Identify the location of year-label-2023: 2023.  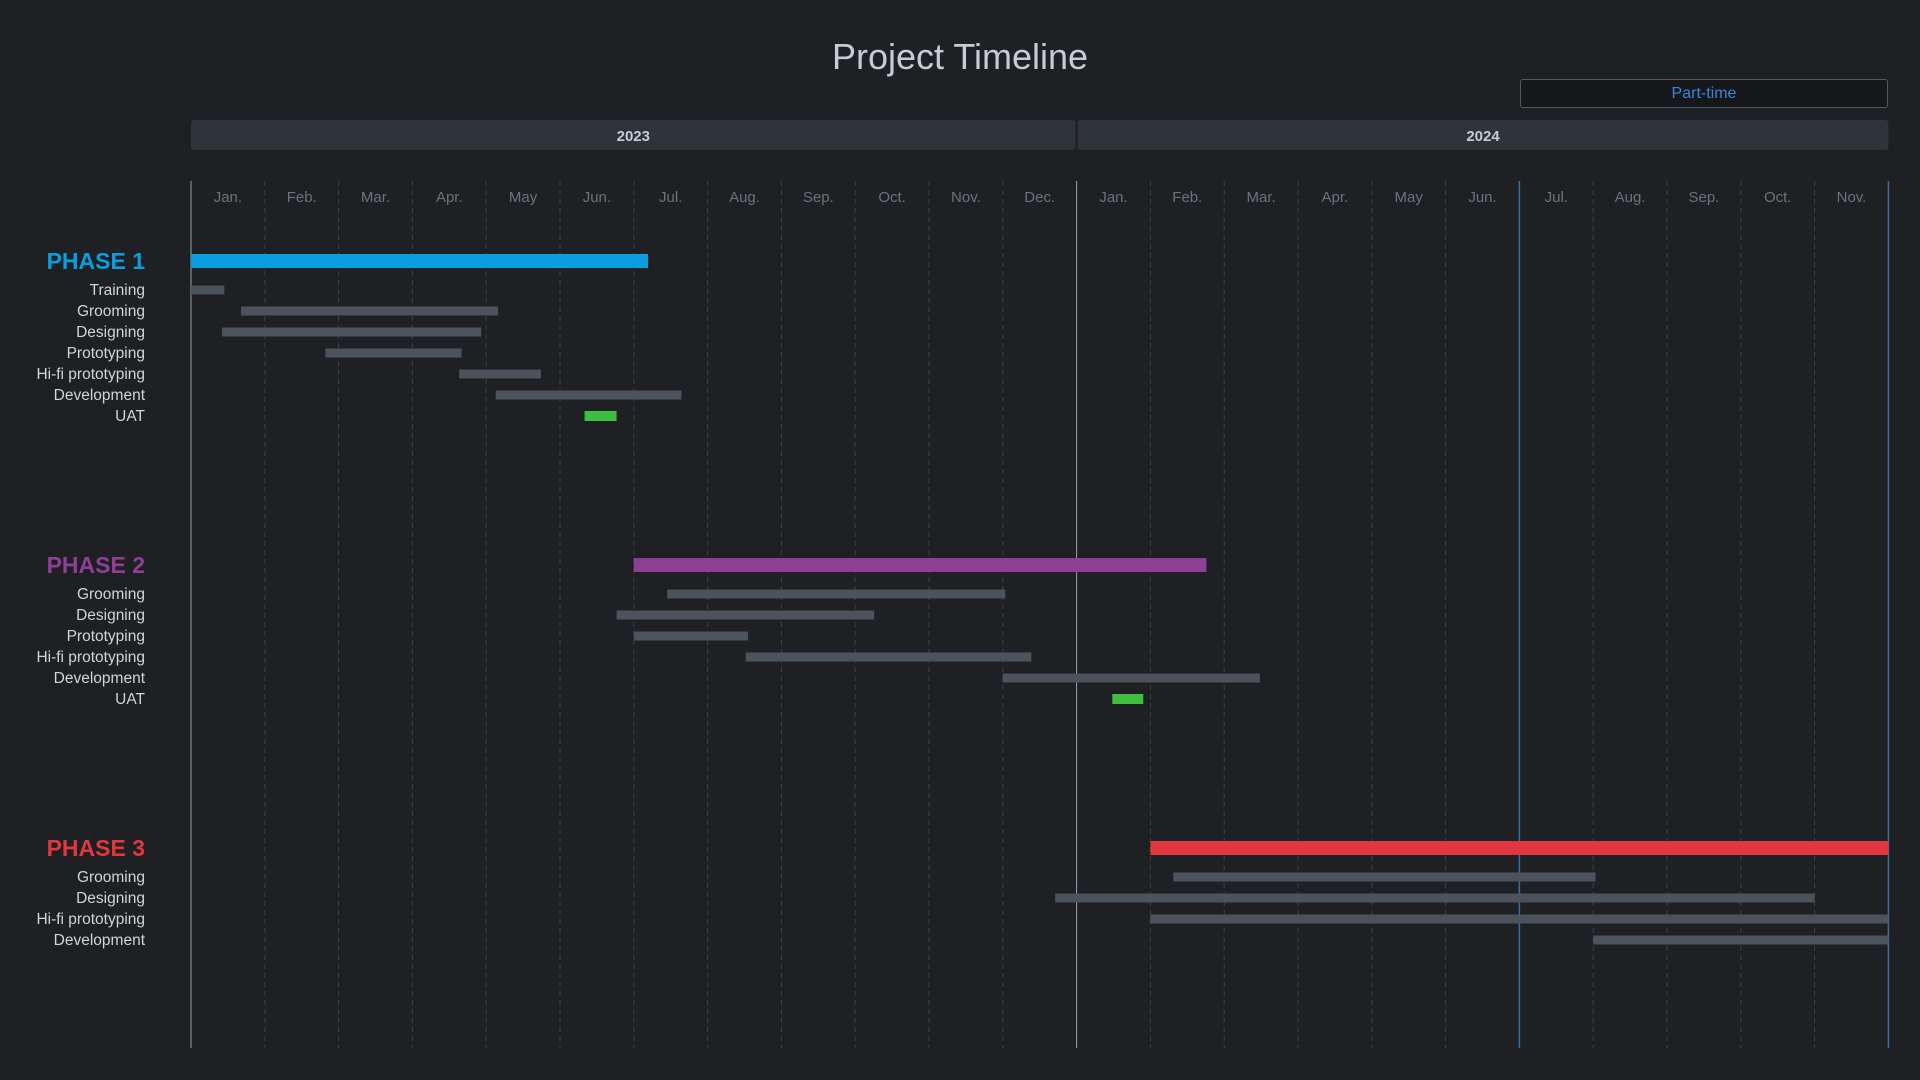
(633, 136).